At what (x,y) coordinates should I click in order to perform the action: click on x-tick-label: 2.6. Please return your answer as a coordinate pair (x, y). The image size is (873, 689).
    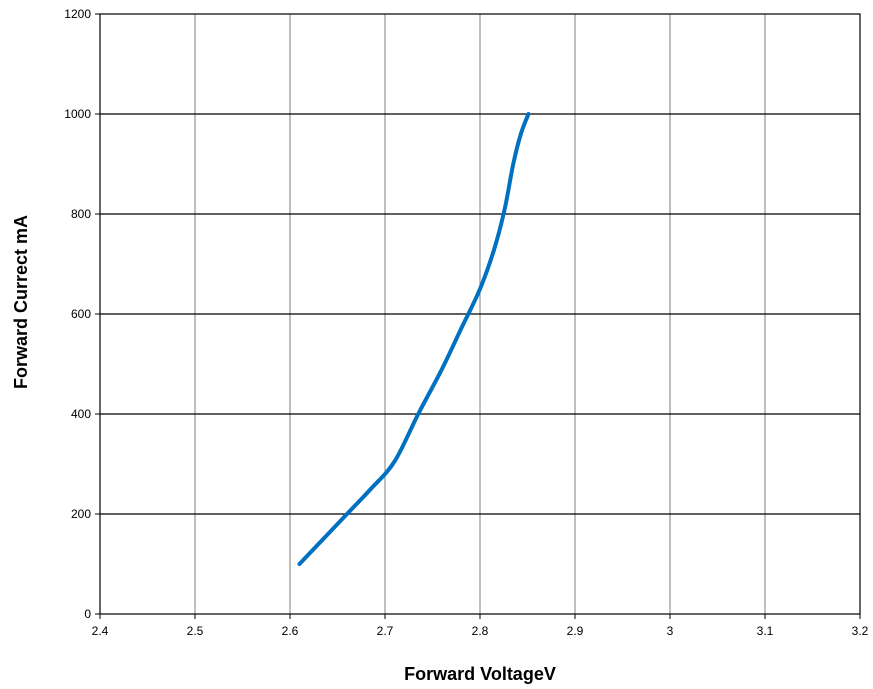
    Looking at the image, I should click on (290, 631).